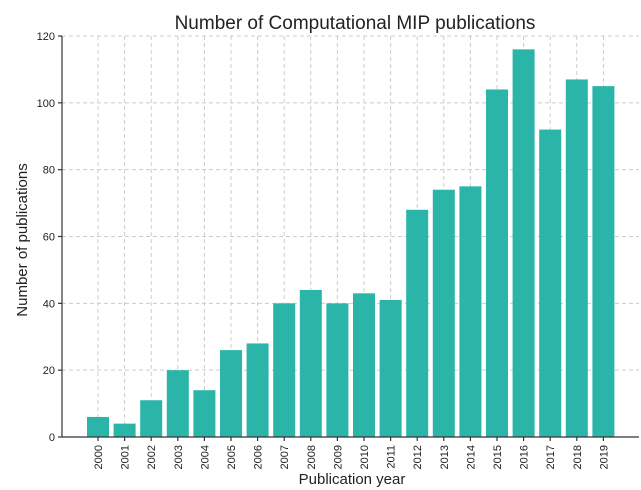  I want to click on bar-2016, so click(524, 243).